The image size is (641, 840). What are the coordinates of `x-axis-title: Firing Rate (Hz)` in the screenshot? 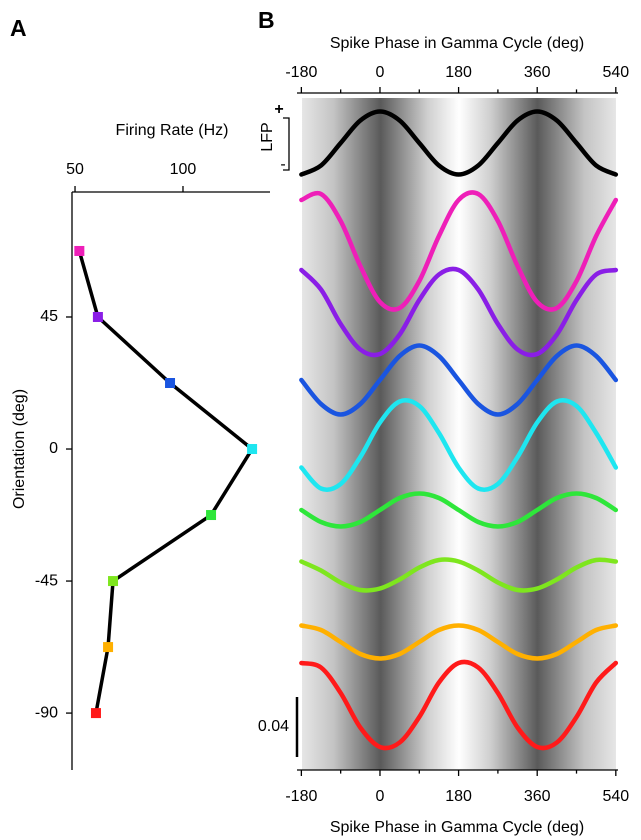 It's located at (172, 130).